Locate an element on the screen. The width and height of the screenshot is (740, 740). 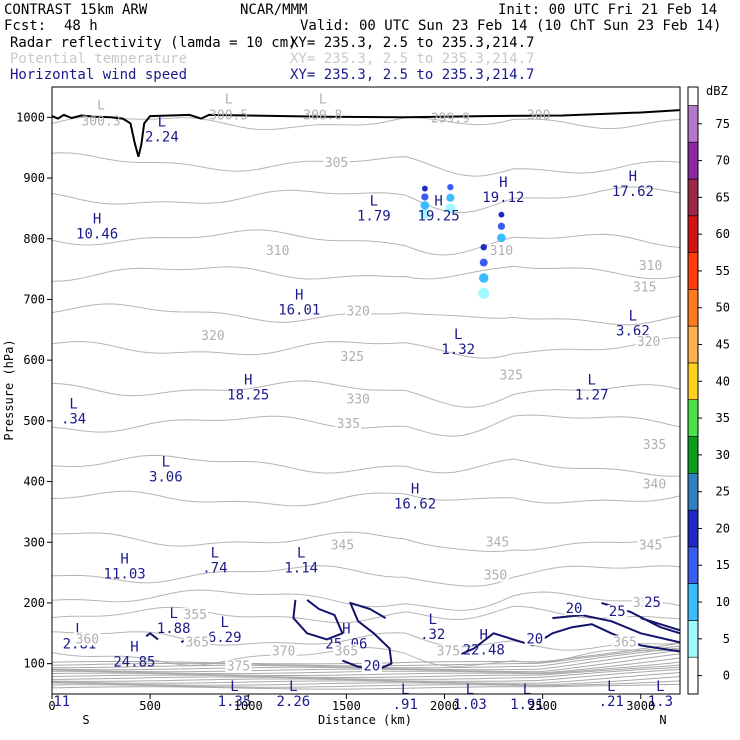
theta-contour-label: 345 is located at coordinates (650, 545).